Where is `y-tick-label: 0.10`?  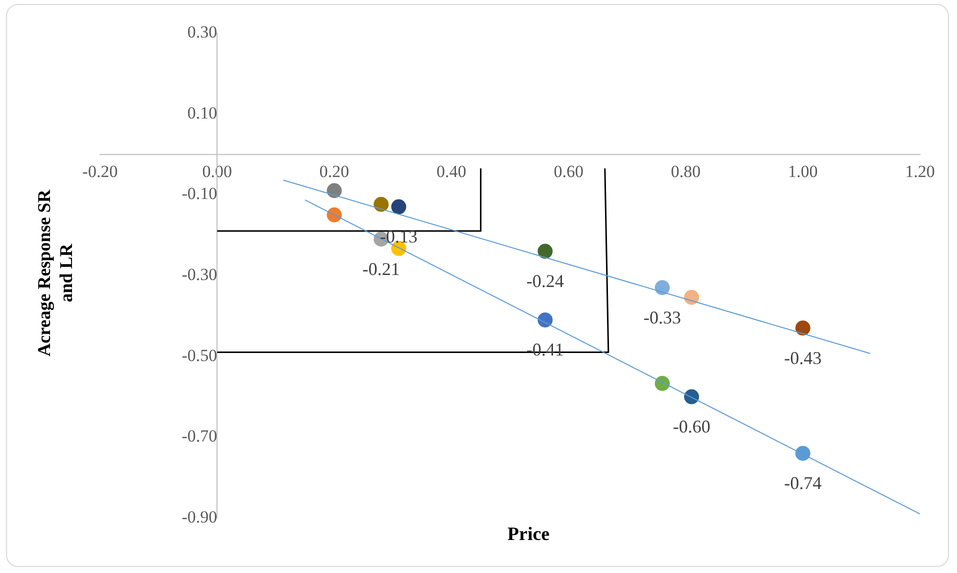
y-tick-label: 0.10 is located at coordinates (202, 112).